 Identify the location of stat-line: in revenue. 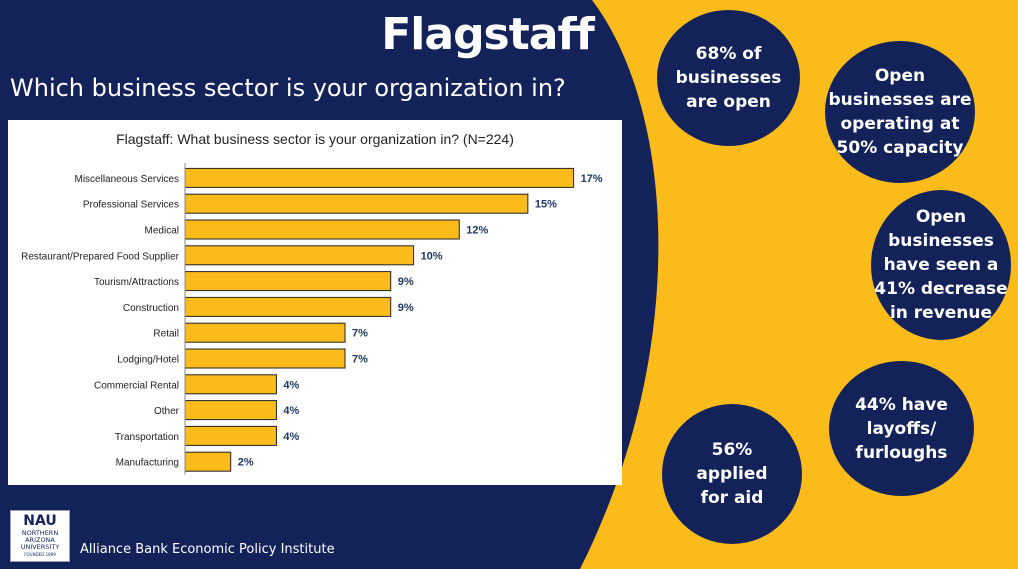
(941, 313).